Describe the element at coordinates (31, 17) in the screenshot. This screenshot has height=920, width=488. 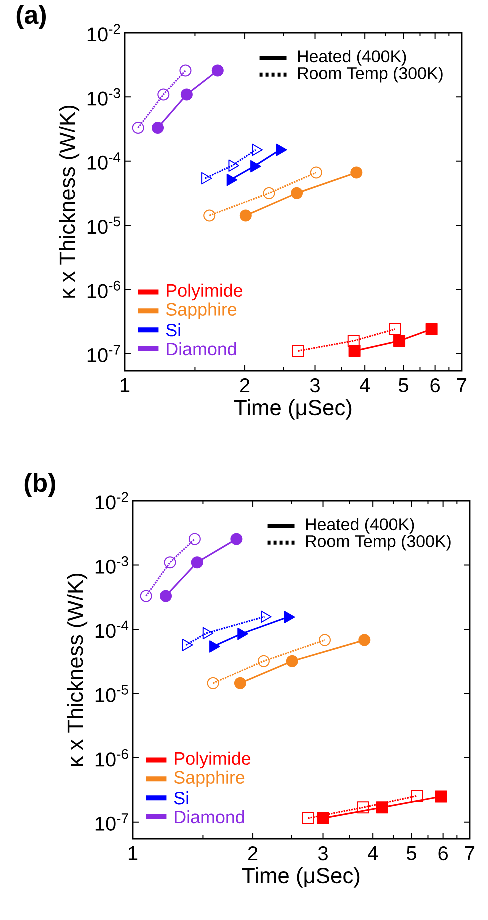
I see `chart-title: (a)` at that location.